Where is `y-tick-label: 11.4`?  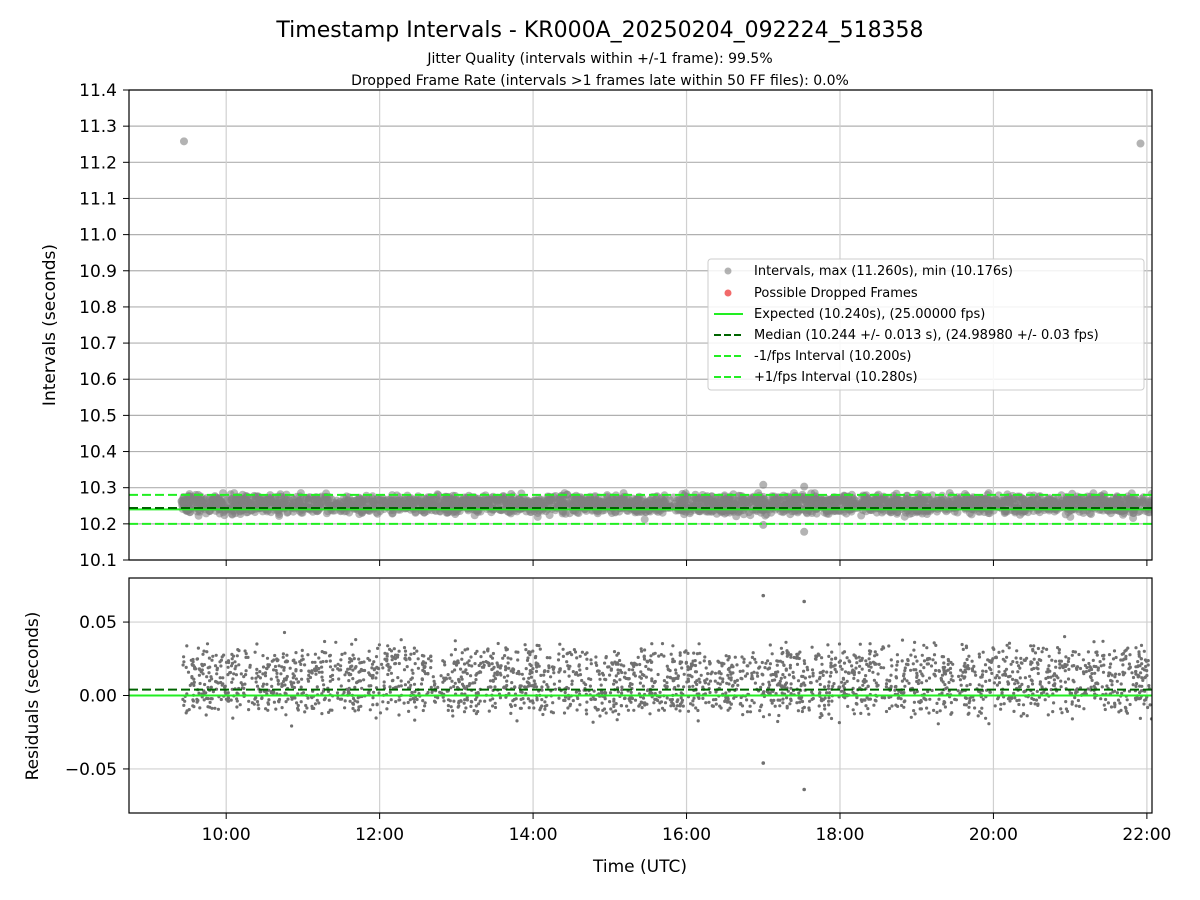 y-tick-label: 11.4 is located at coordinates (98, 91).